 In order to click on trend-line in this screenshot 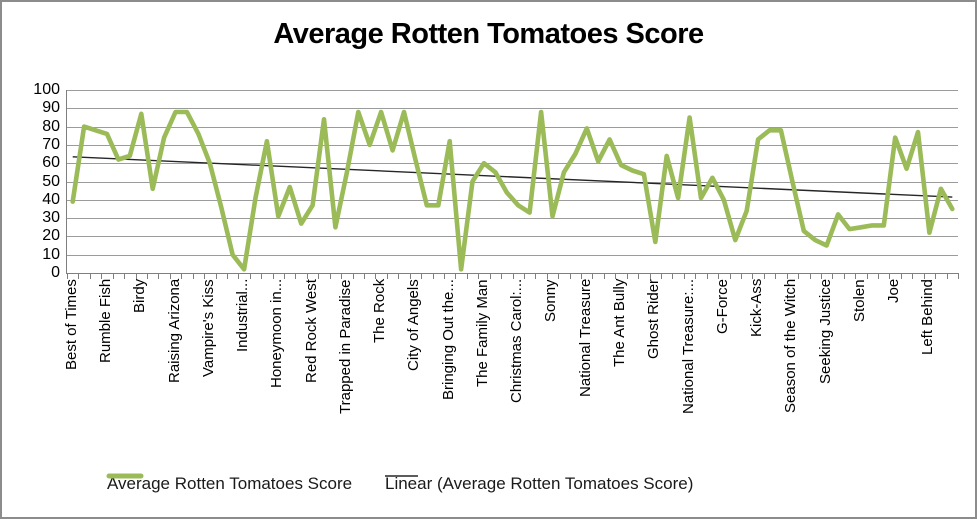, I will do `click(512, 177)`.